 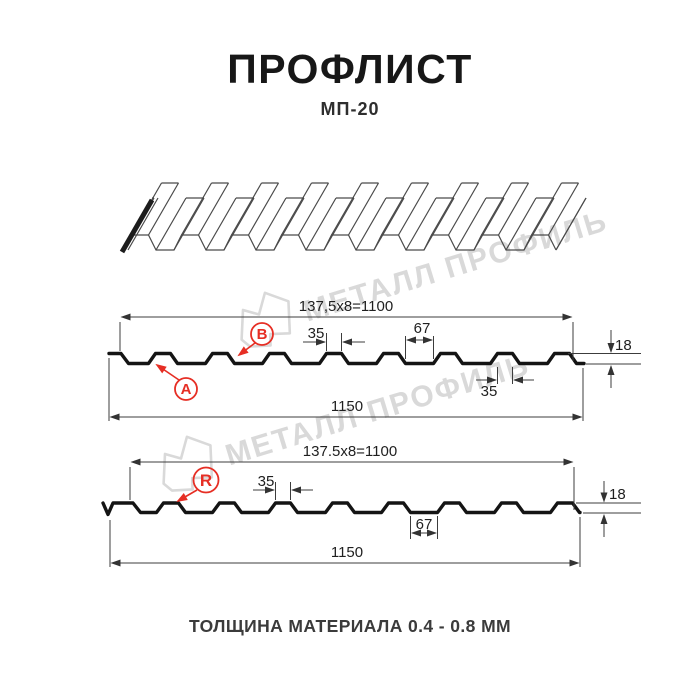 I want to click on label-a: A, so click(x=186, y=389).